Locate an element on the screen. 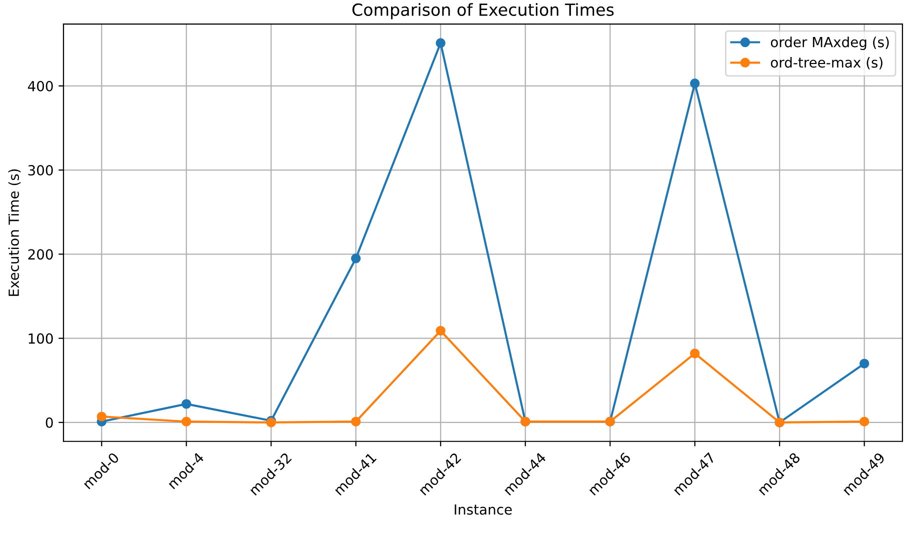 The height and width of the screenshot is (535, 907). y-tick-label: 0 is located at coordinates (49, 422).